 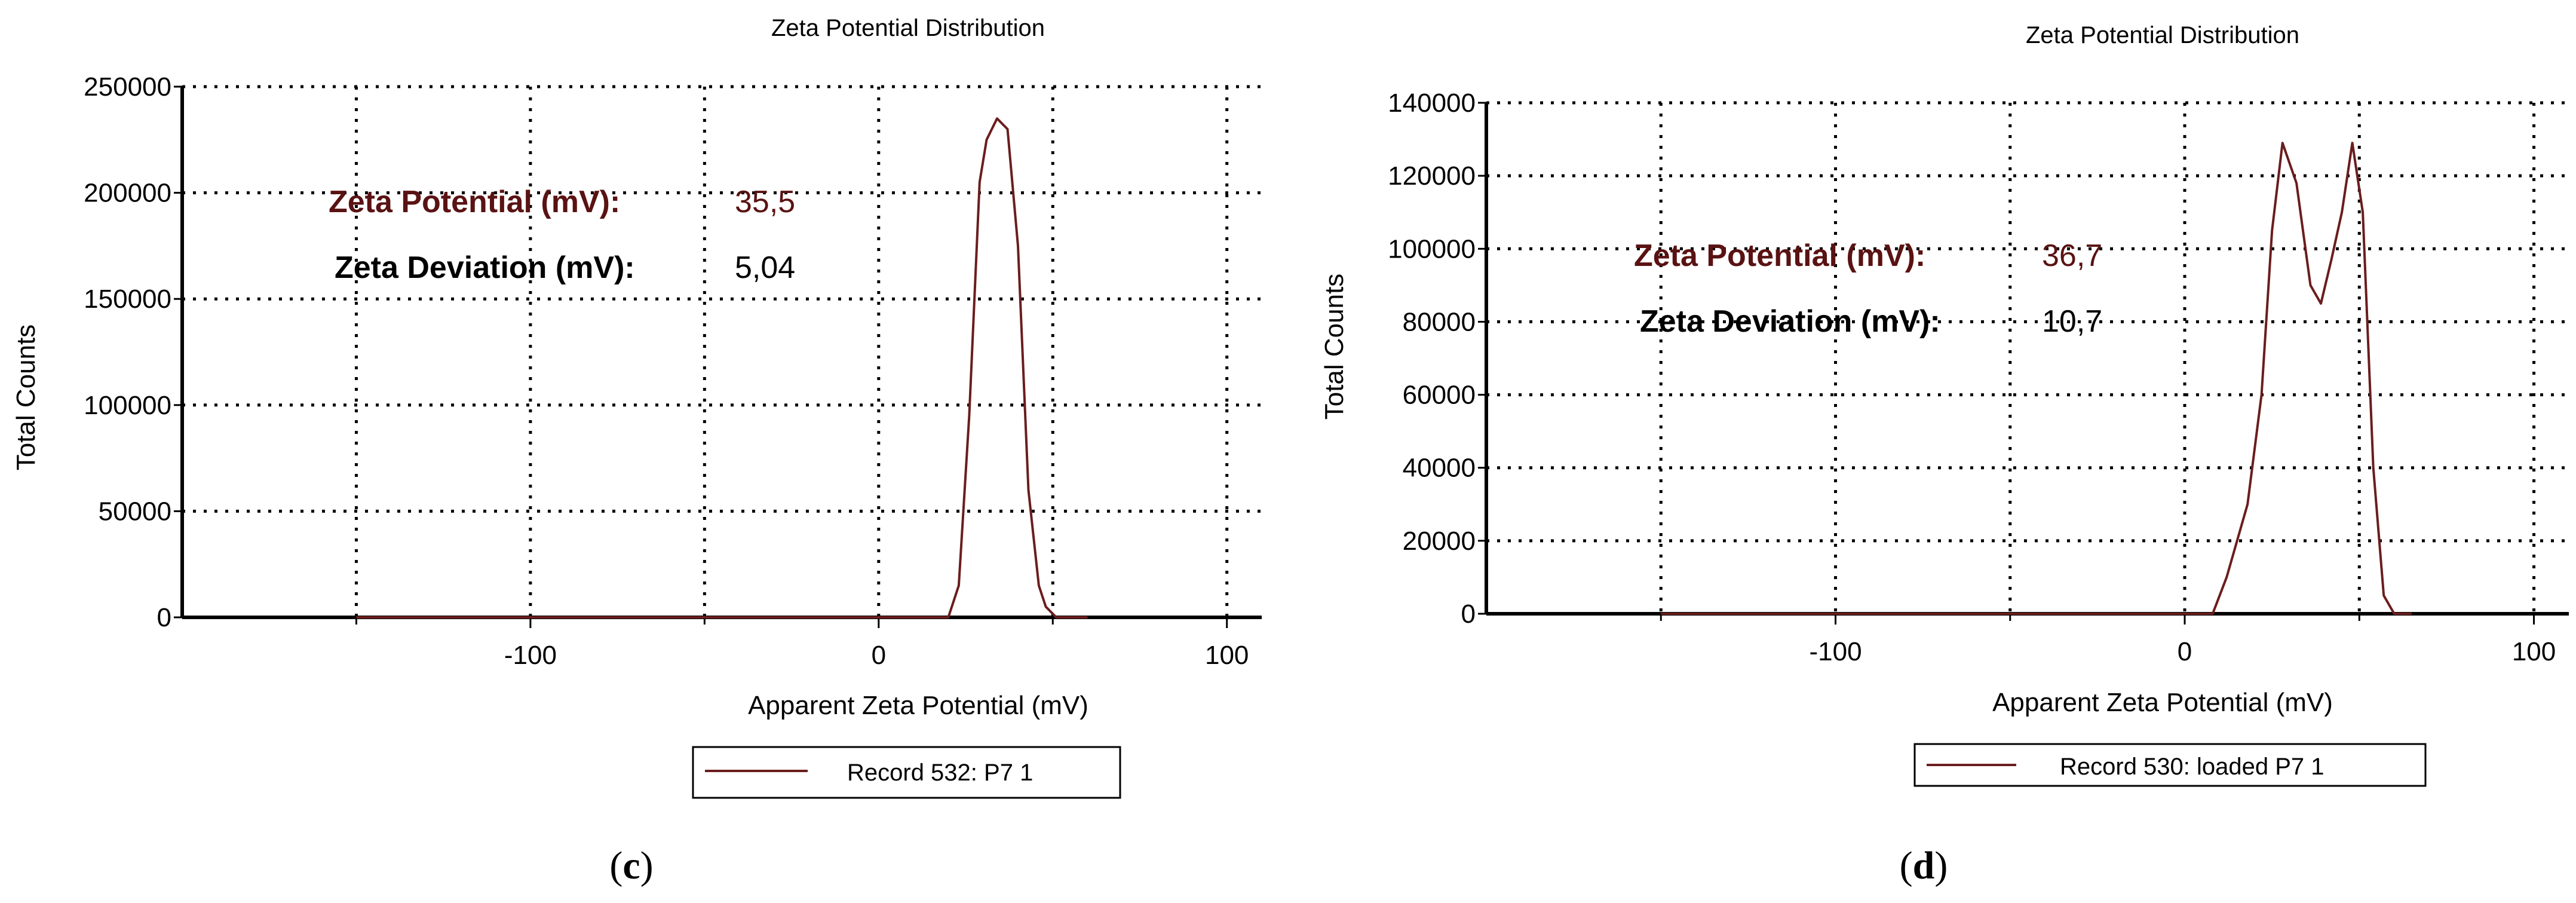 I want to click on y-tick-label: 120000, so click(x=1432, y=176).